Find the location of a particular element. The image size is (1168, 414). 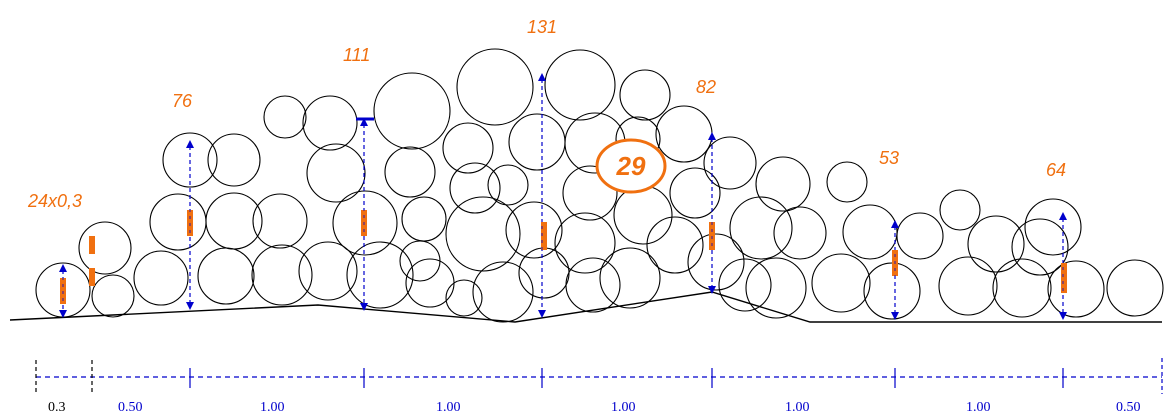

highlight-ellipse is located at coordinates (631, 166).